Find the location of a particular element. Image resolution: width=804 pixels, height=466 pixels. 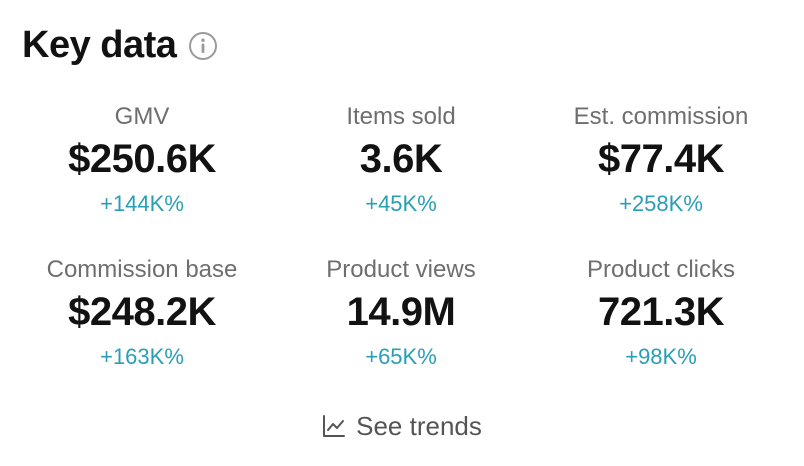

metric-change: +144K% is located at coordinates (142, 203).